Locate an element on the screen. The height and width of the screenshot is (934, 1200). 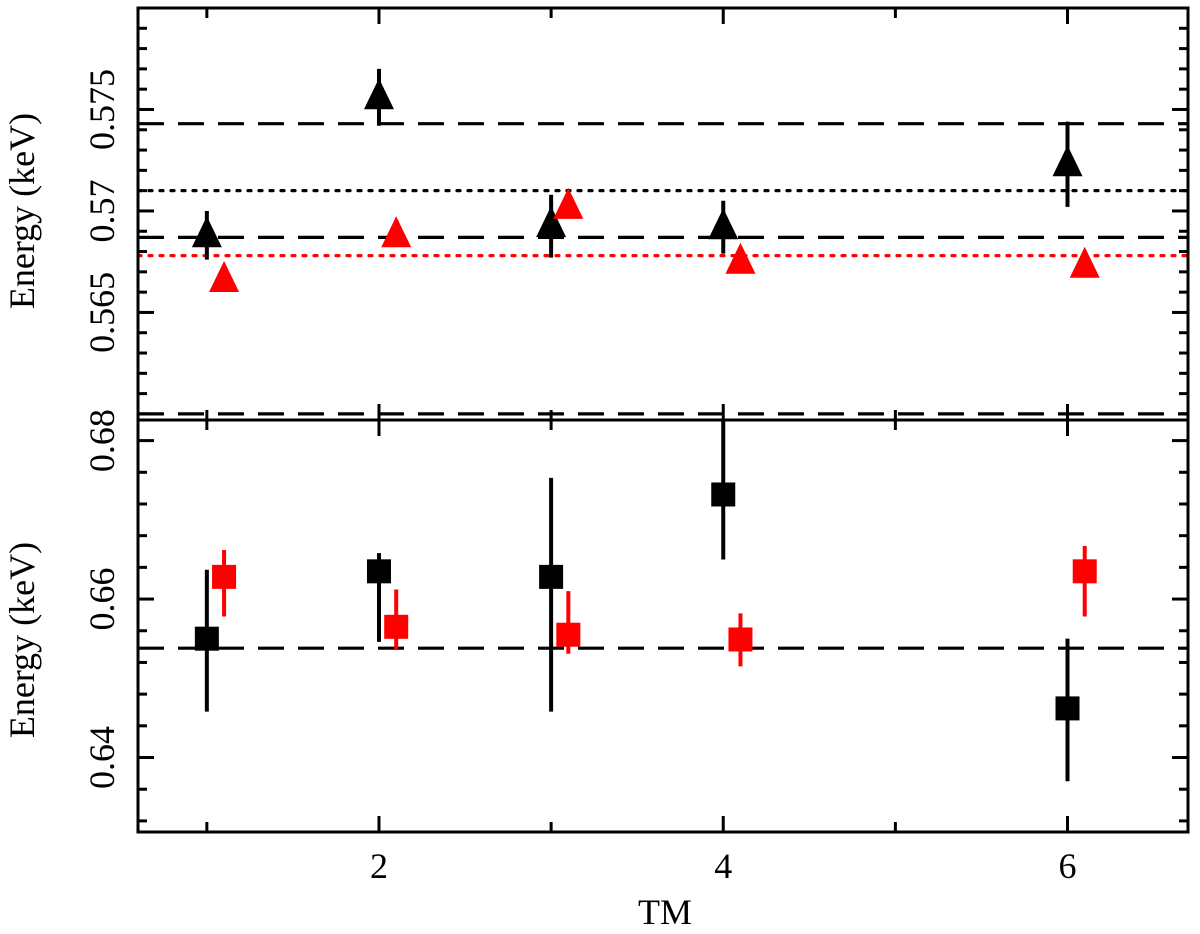
top-y-tick-label-0-57: 0.57 is located at coordinates (102, 210).